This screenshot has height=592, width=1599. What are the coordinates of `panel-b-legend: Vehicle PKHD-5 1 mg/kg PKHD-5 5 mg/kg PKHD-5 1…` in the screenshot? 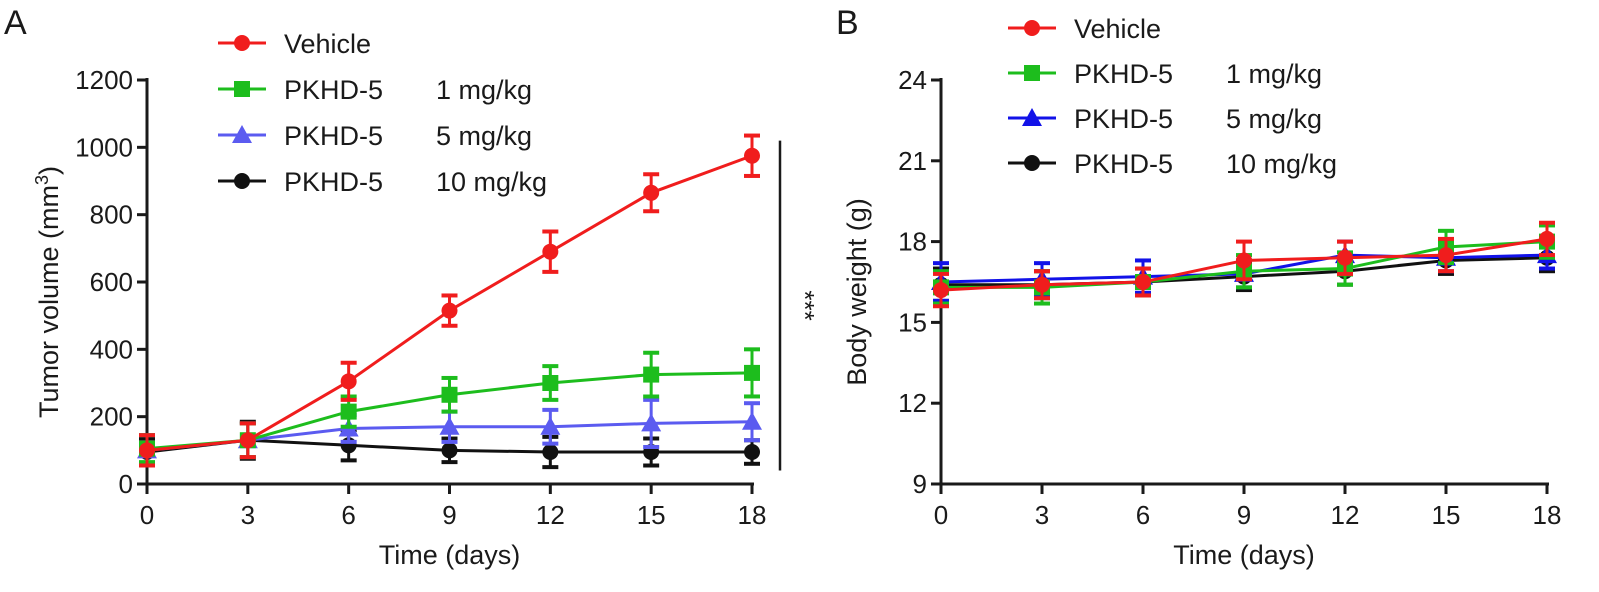 It's located at (1172, 96).